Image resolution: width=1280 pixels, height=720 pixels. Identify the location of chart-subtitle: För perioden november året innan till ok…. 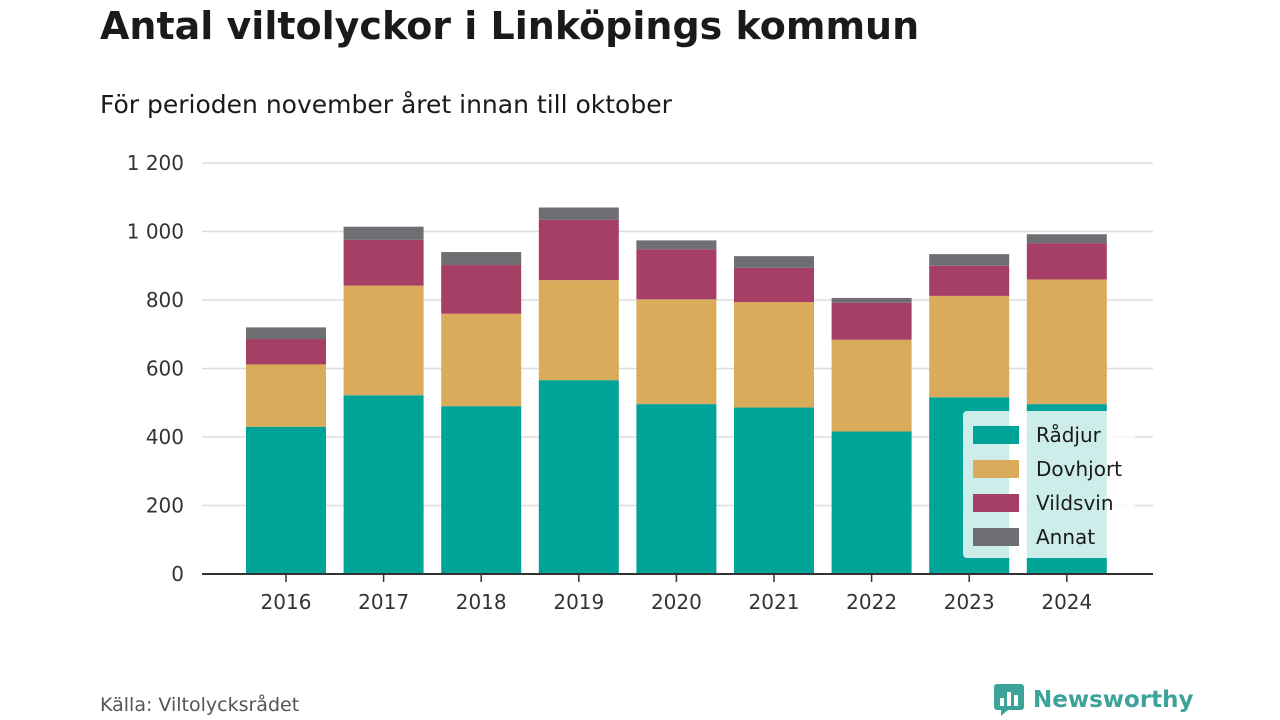
(386, 104).